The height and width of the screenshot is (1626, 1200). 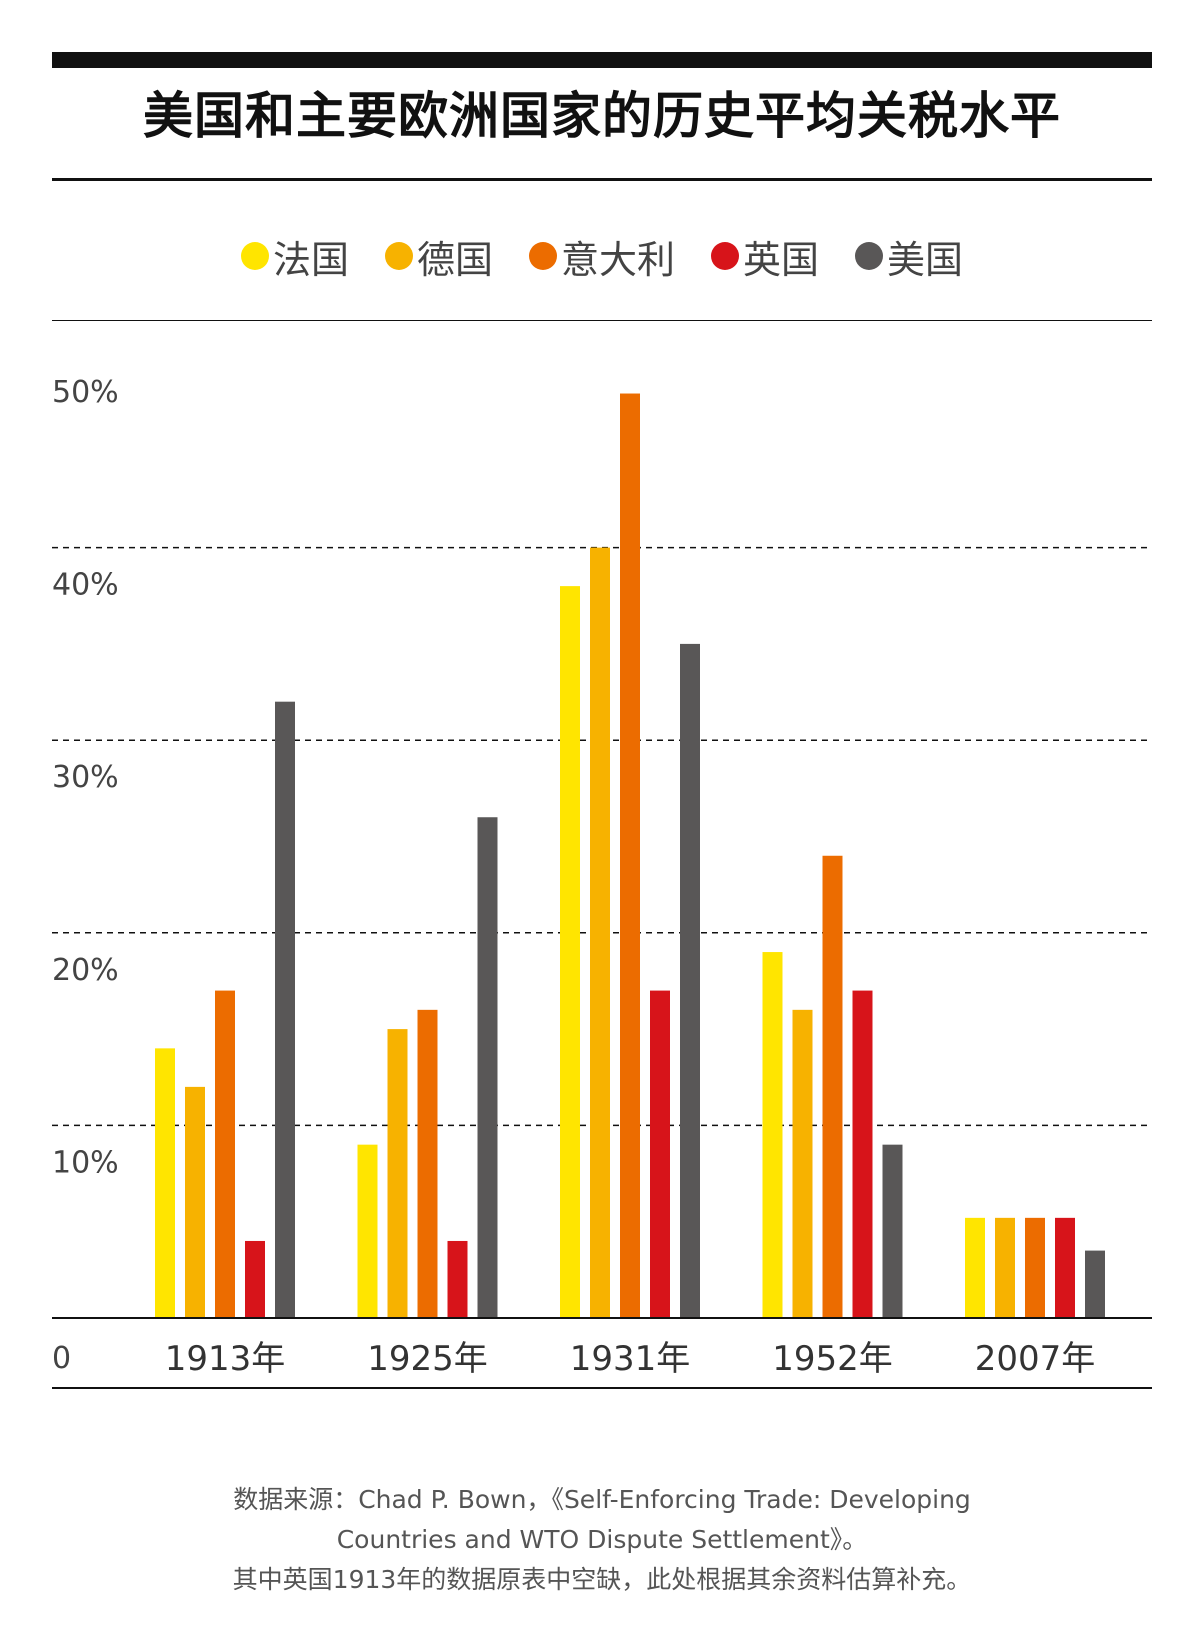 What do you see at coordinates (602, 179) in the screenshot?
I see `title-rule` at bounding box center [602, 179].